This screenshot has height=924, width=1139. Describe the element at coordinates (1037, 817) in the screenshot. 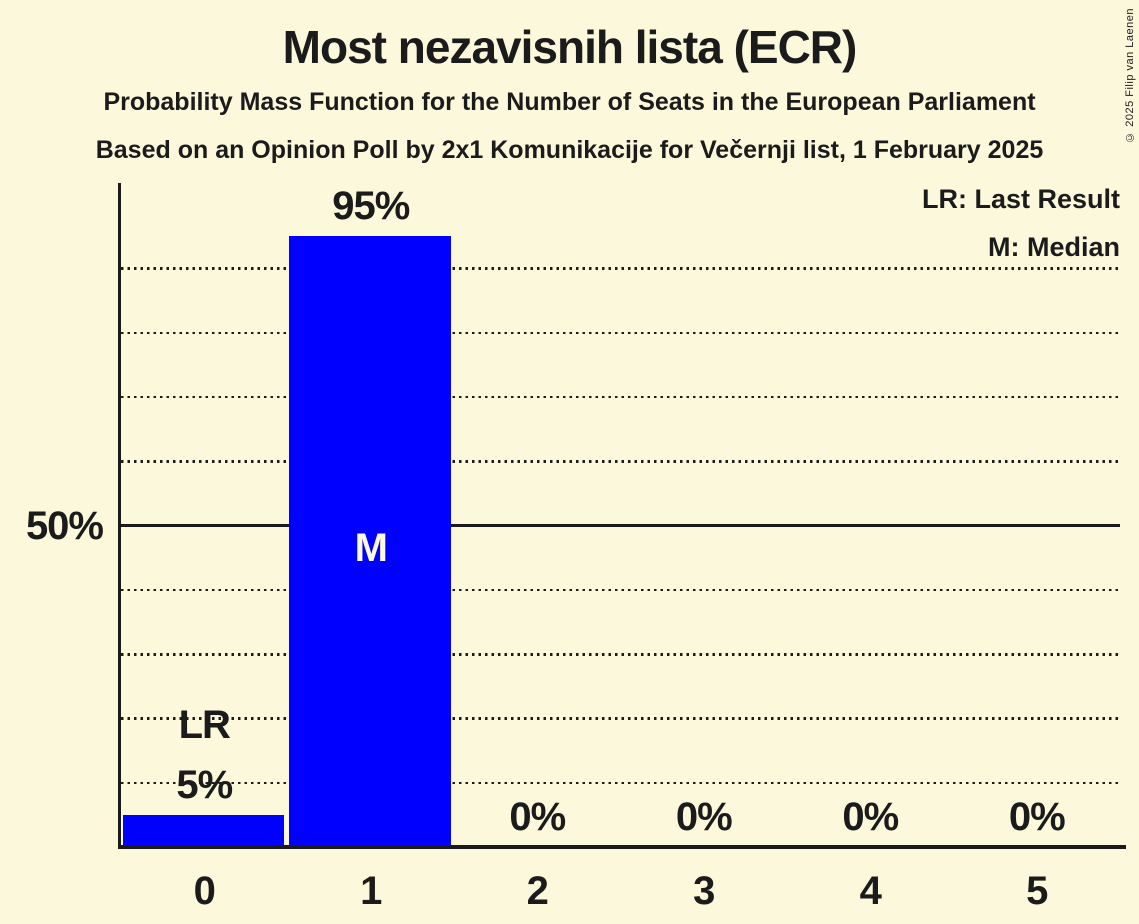

I see `value-label-seats-5: 0%` at that location.